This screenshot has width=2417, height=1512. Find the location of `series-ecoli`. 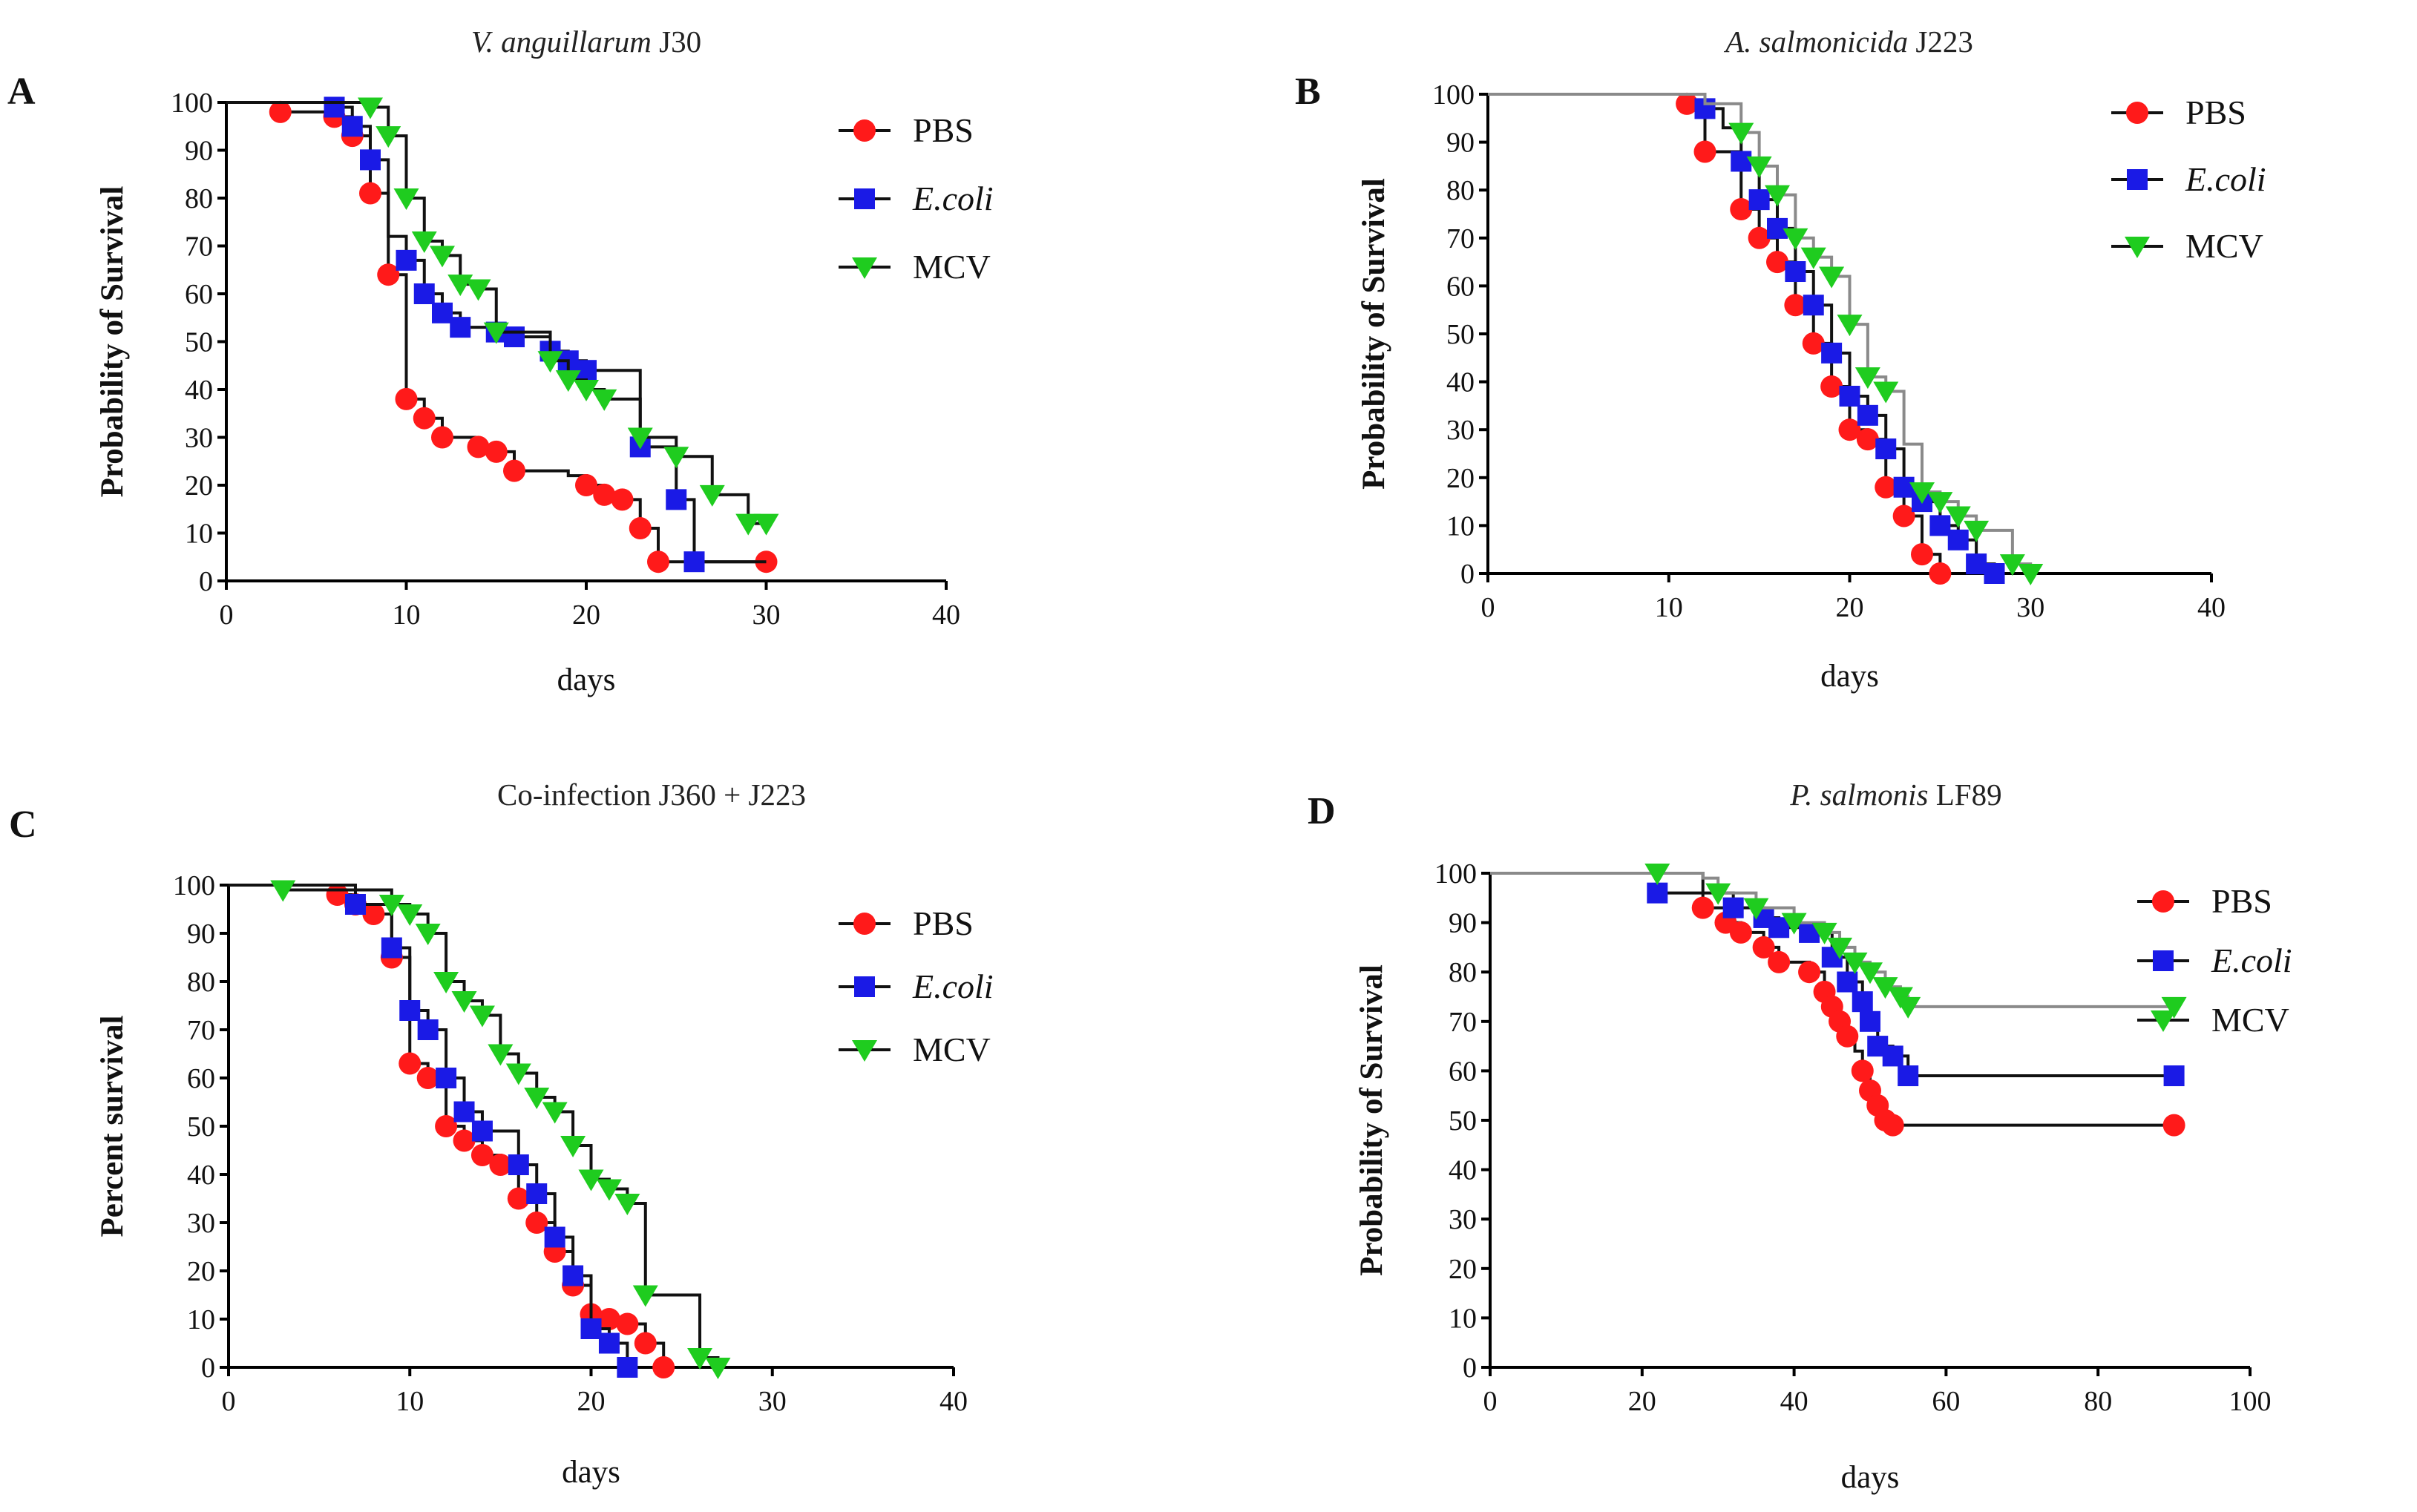

series-ecoli is located at coordinates (1746, 338).